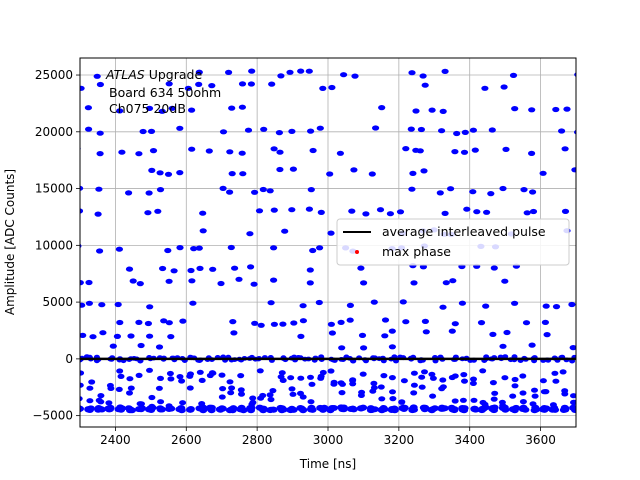  Describe the element at coordinates (56, 245) in the screenshot. I see `y-axis-ticks: −5000 0 5000 10000 15000 20000 25000` at that location.